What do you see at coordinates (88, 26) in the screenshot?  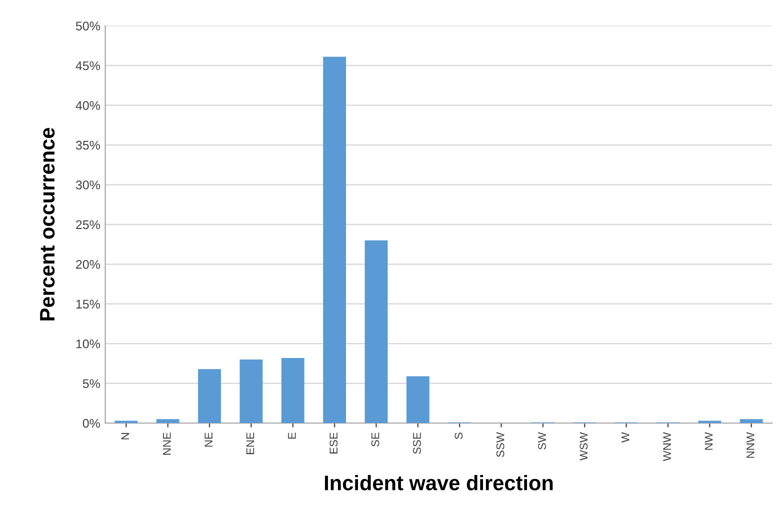 I see `y-tick-label: 50%` at bounding box center [88, 26].